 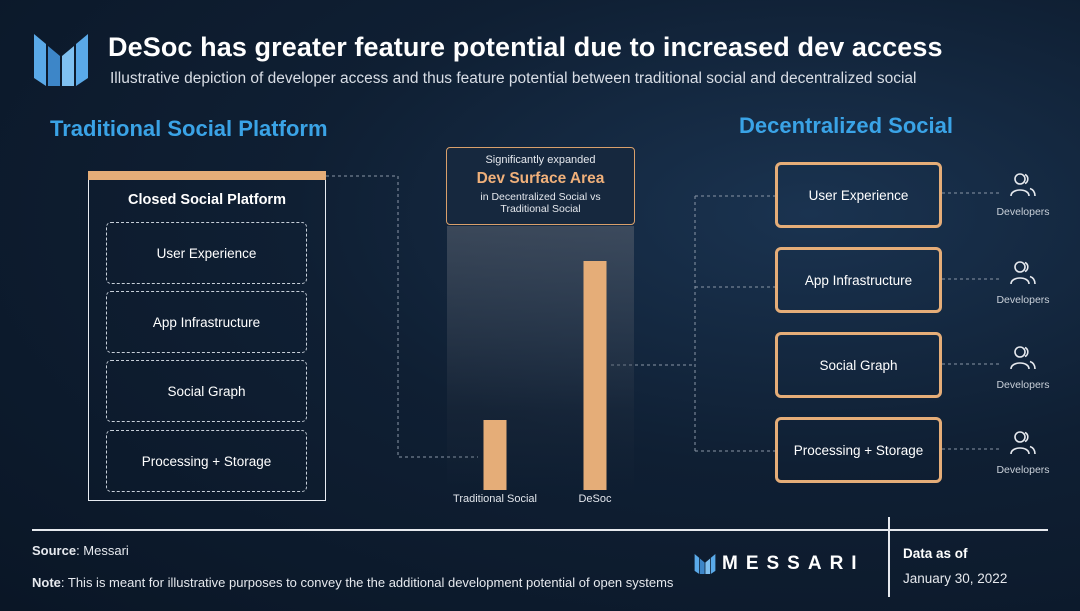 I want to click on desoc-item-processing-storage: Processing + Storage, so click(x=858, y=450).